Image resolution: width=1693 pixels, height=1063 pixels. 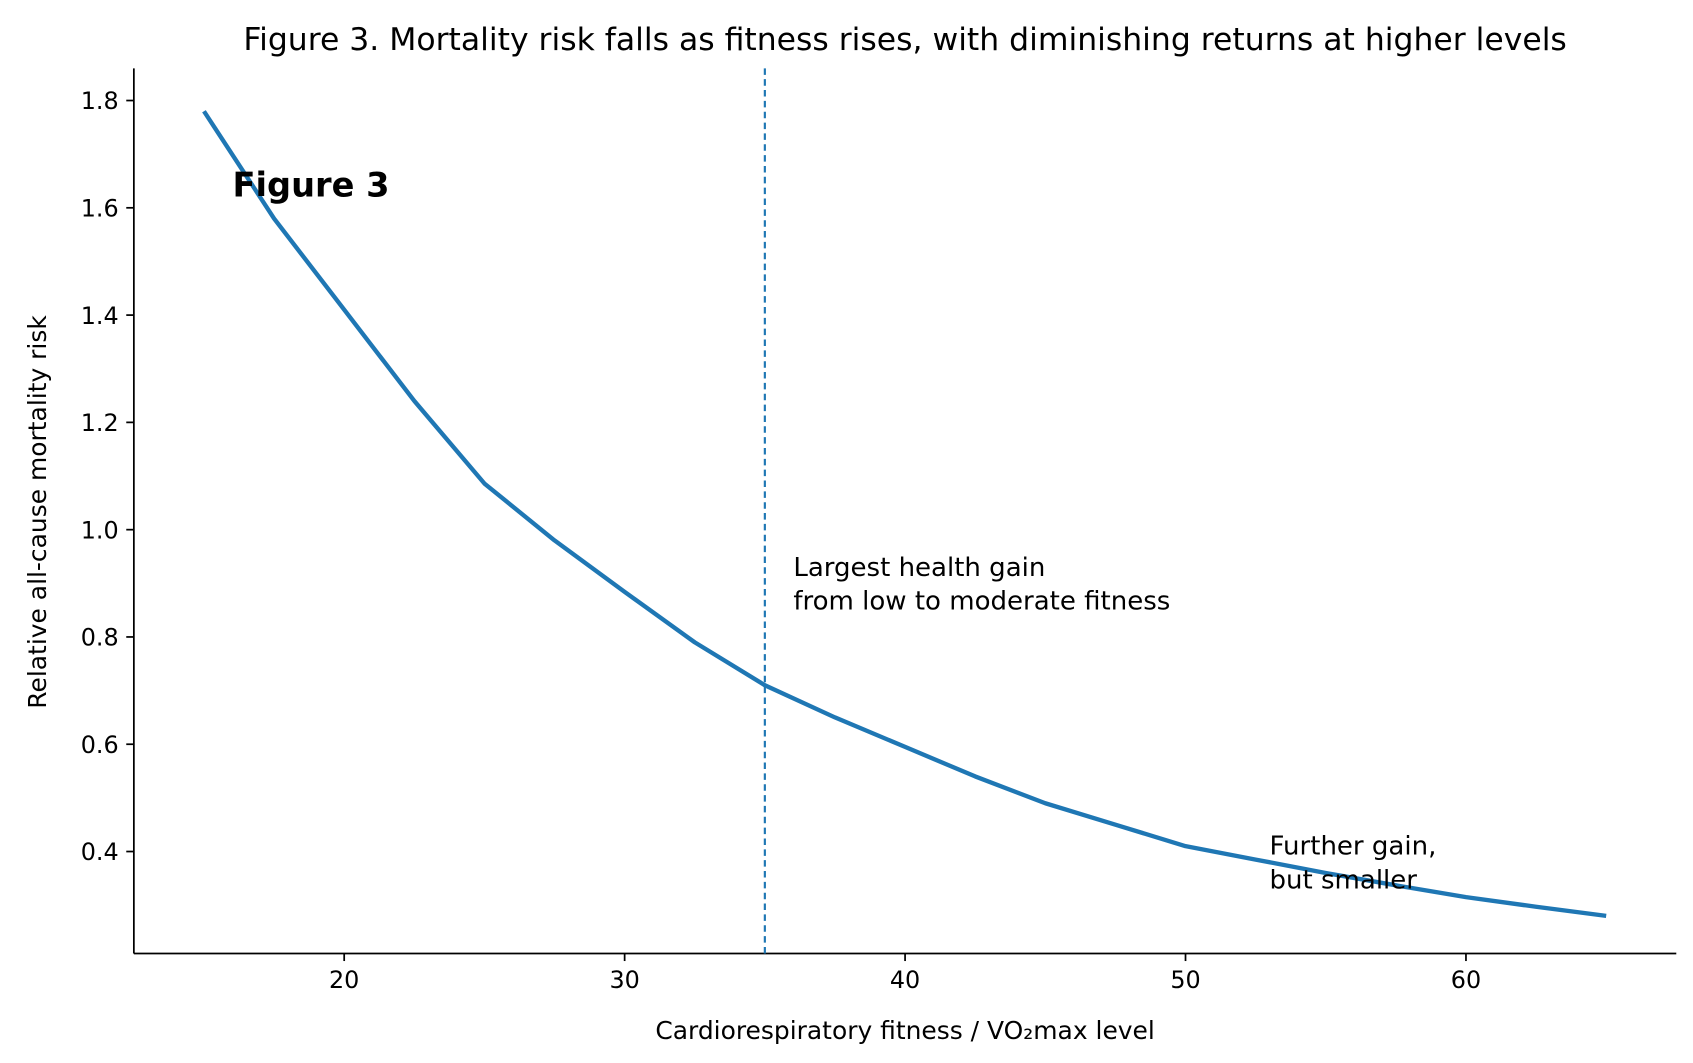 I want to click on y-axis-label: Relative all-cause mortality risk, so click(x=37, y=512).